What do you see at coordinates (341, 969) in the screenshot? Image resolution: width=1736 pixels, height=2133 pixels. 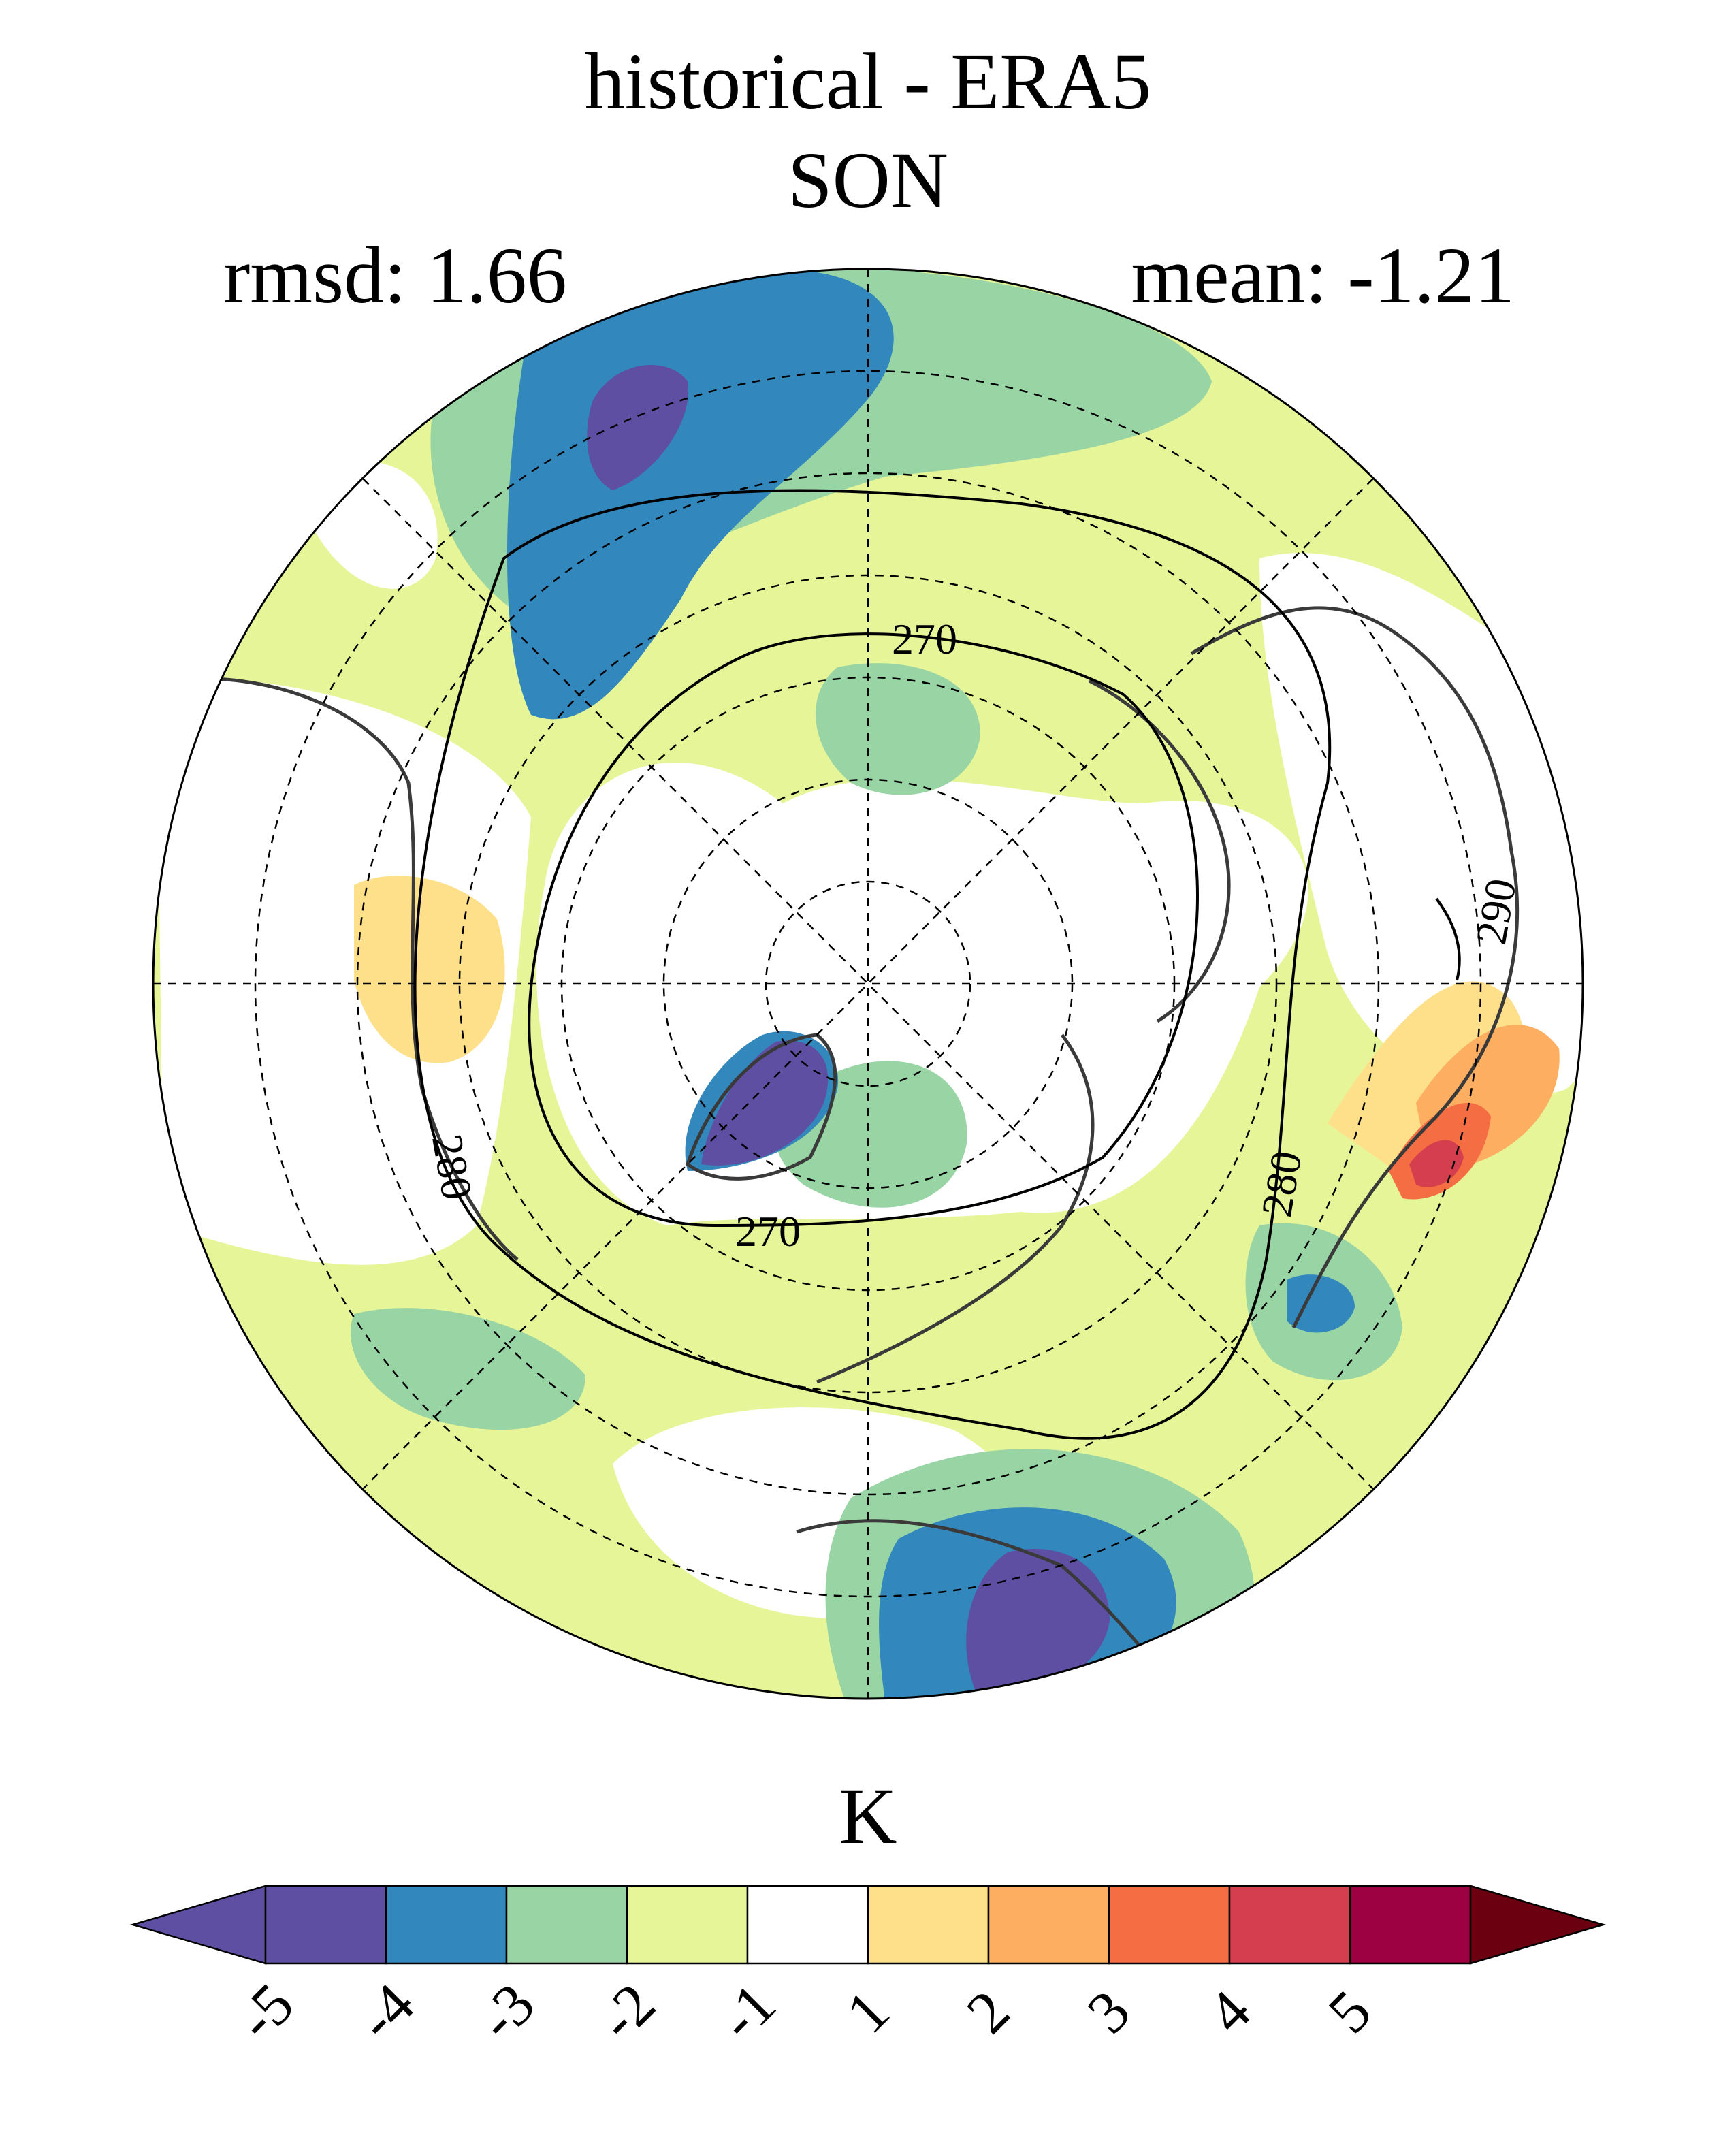 I see `coastline-north-america` at bounding box center [341, 969].